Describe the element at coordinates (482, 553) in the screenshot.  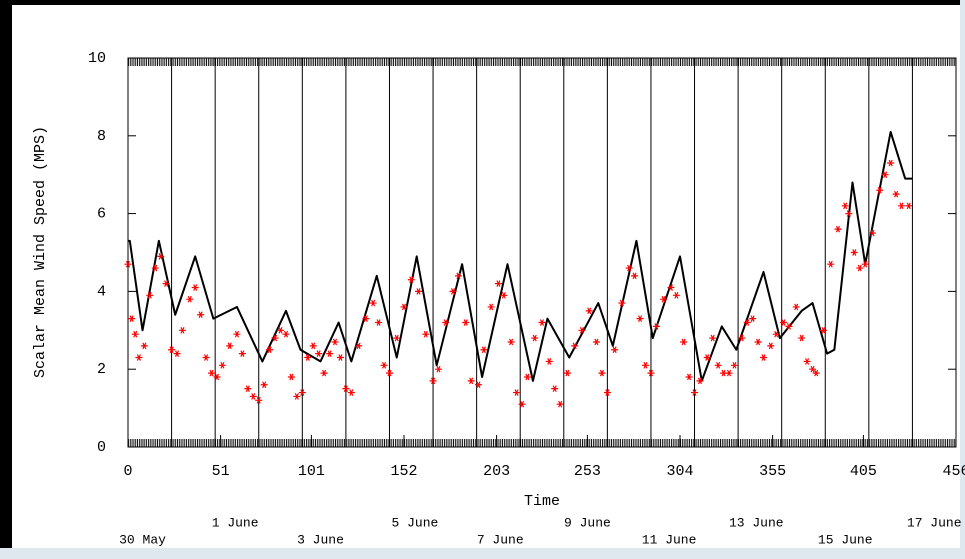
I see `bottom-strip` at that location.